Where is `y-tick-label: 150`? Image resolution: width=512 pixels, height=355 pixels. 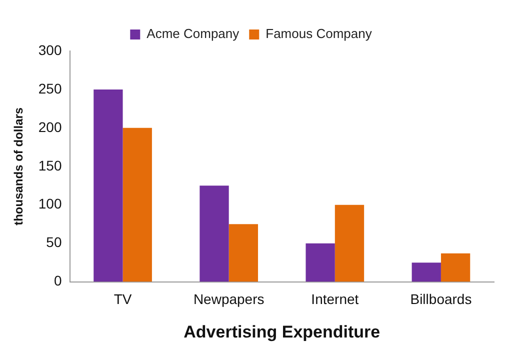 y-tick-label: 150 is located at coordinates (50, 165).